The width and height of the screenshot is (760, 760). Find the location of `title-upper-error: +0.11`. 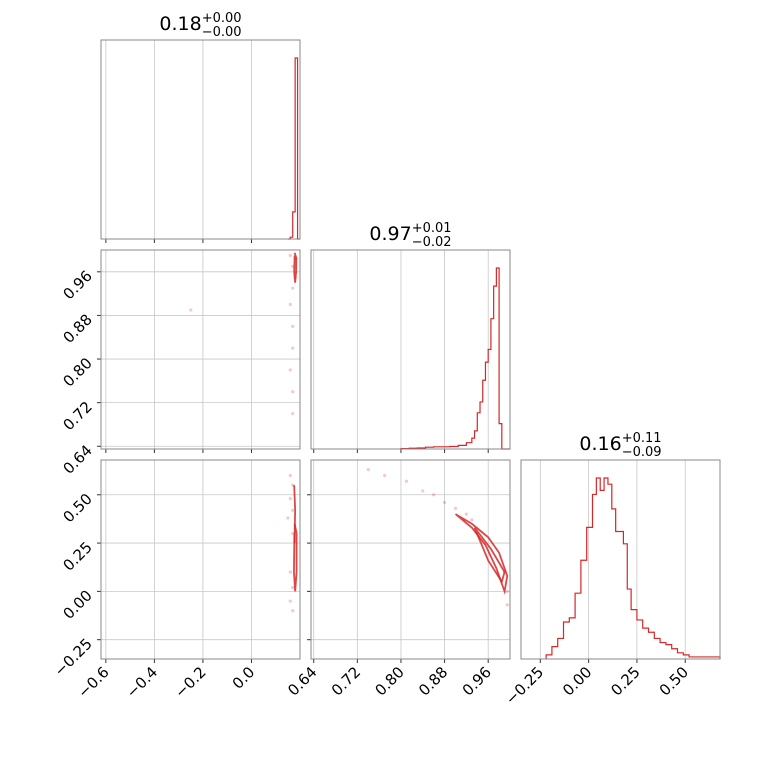

title-upper-error: +0.11 is located at coordinates (642, 438).